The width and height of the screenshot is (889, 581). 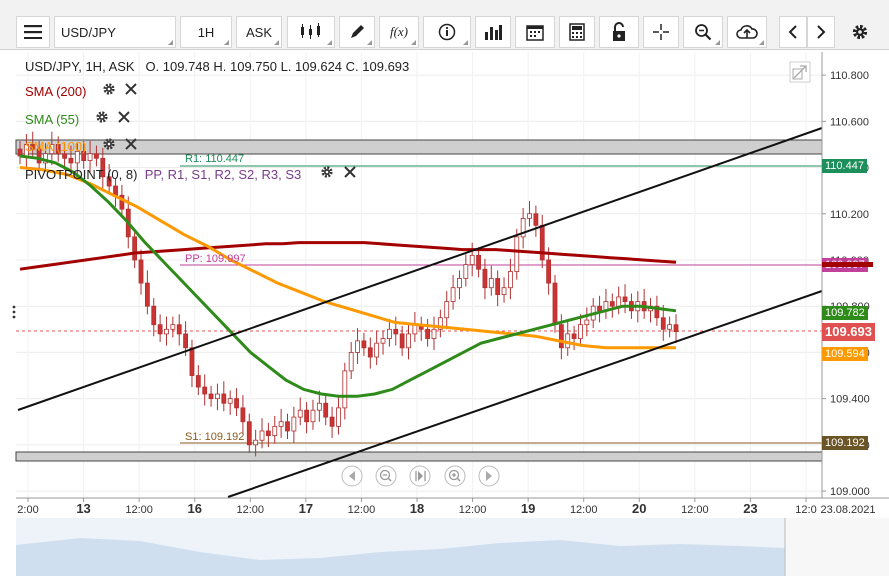 I want to click on pivot-settings, so click(x=327, y=173).